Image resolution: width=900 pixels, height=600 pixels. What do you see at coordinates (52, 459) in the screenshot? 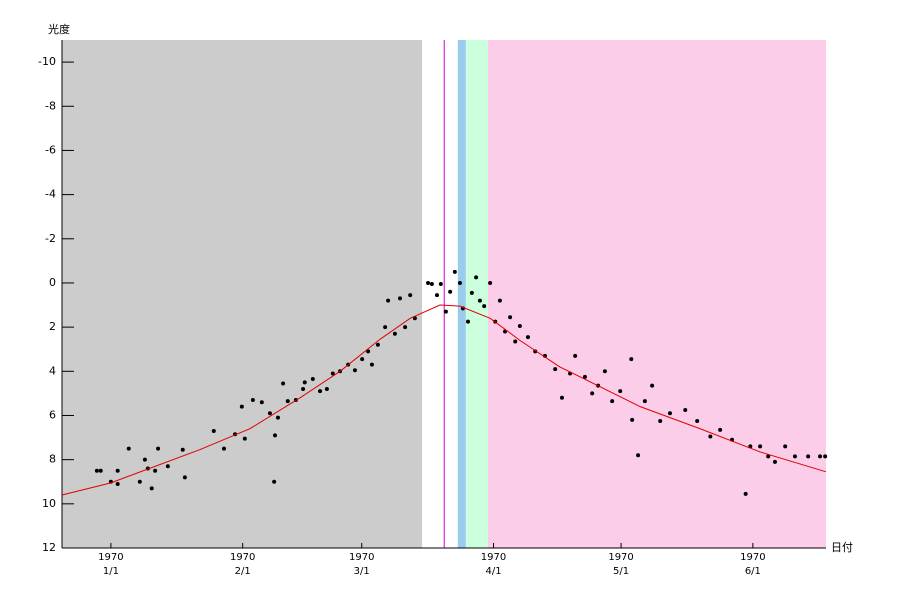
I see `y-tick-label: 8` at bounding box center [52, 459].